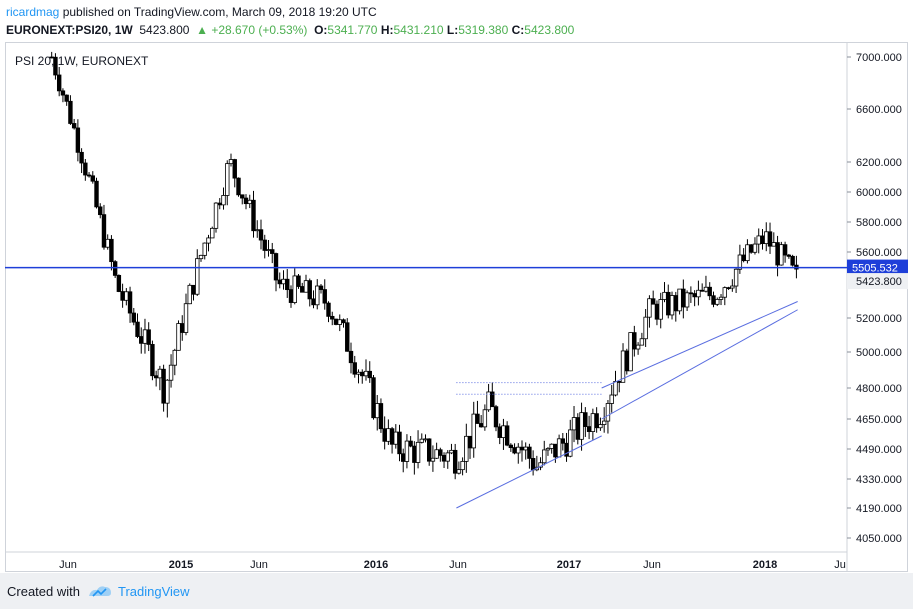 Image resolution: width=913 pixels, height=609 pixels. Describe the element at coordinates (569, 565) in the screenshot. I see `time-tick-label: 2017` at that location.